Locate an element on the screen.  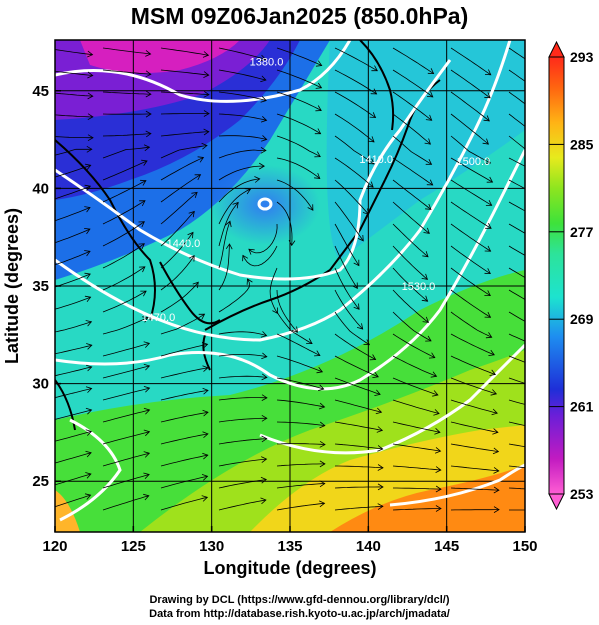
y-tick-label: 30 is located at coordinates (40, 384).